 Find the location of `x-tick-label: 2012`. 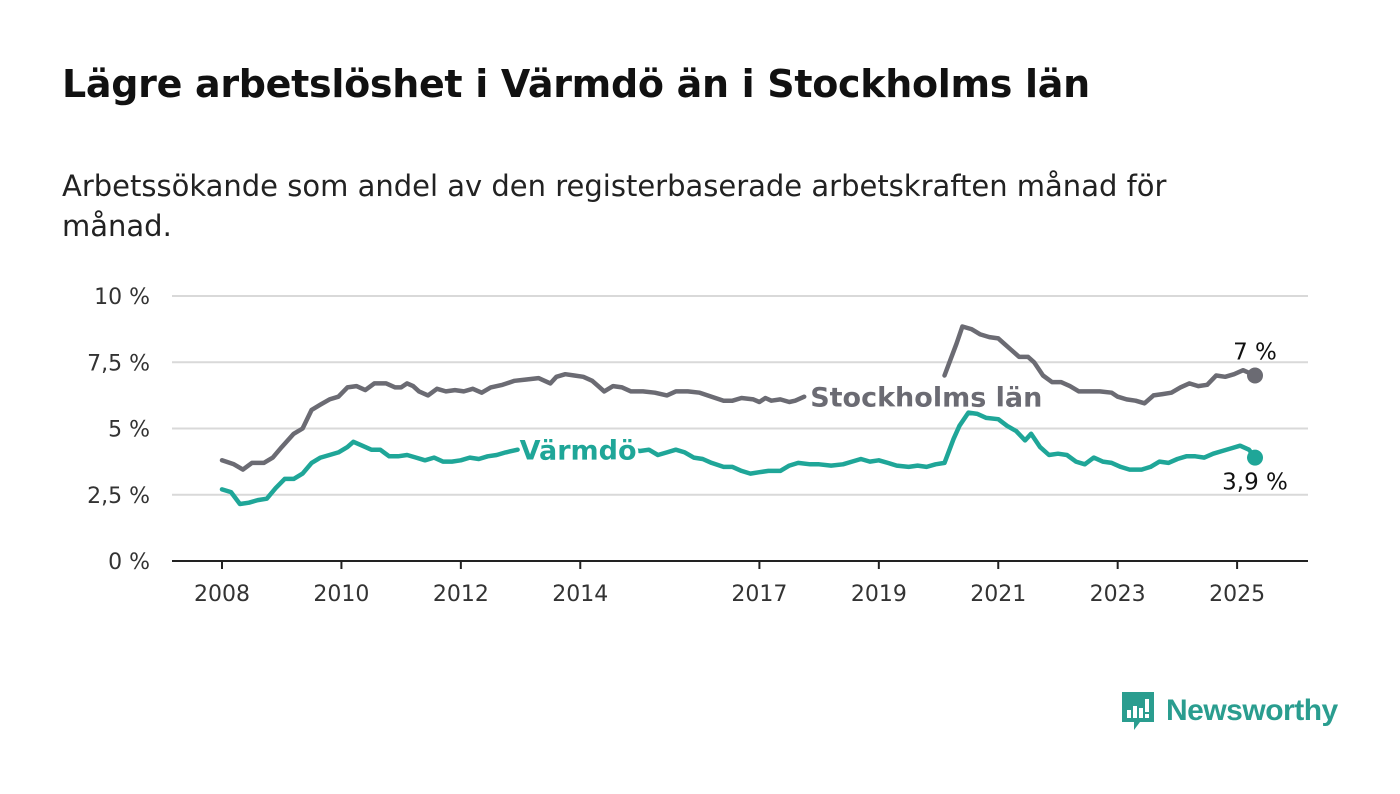

x-tick-label: 2012 is located at coordinates (461, 594).